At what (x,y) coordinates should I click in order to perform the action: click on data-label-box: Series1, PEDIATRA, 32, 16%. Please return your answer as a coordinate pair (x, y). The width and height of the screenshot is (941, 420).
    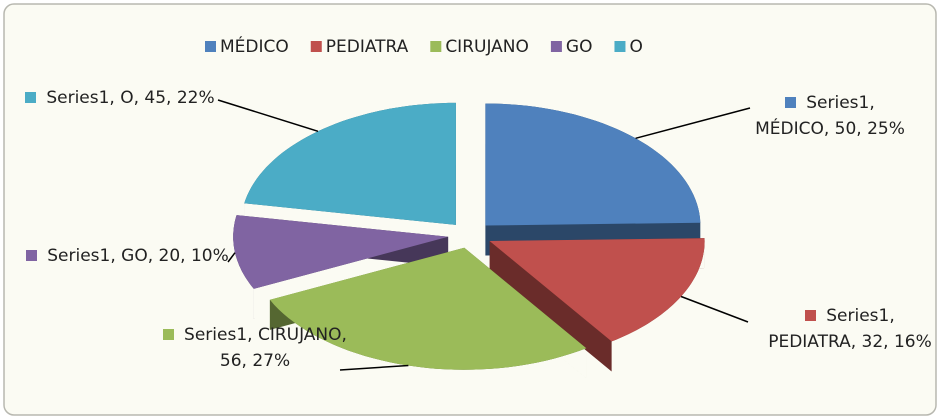
    Looking at the image, I should click on (850, 329).